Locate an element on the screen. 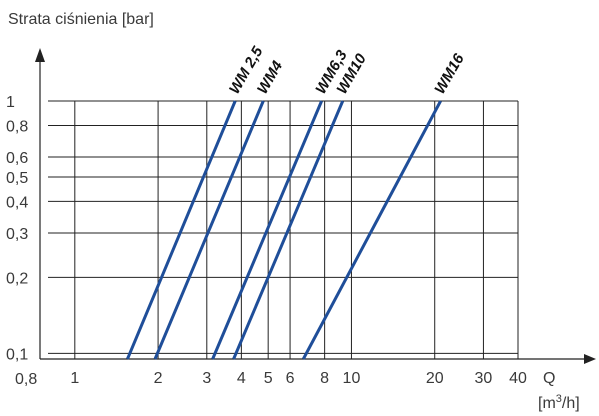  y-tick-label-5: 0,6 is located at coordinates (17, 158).